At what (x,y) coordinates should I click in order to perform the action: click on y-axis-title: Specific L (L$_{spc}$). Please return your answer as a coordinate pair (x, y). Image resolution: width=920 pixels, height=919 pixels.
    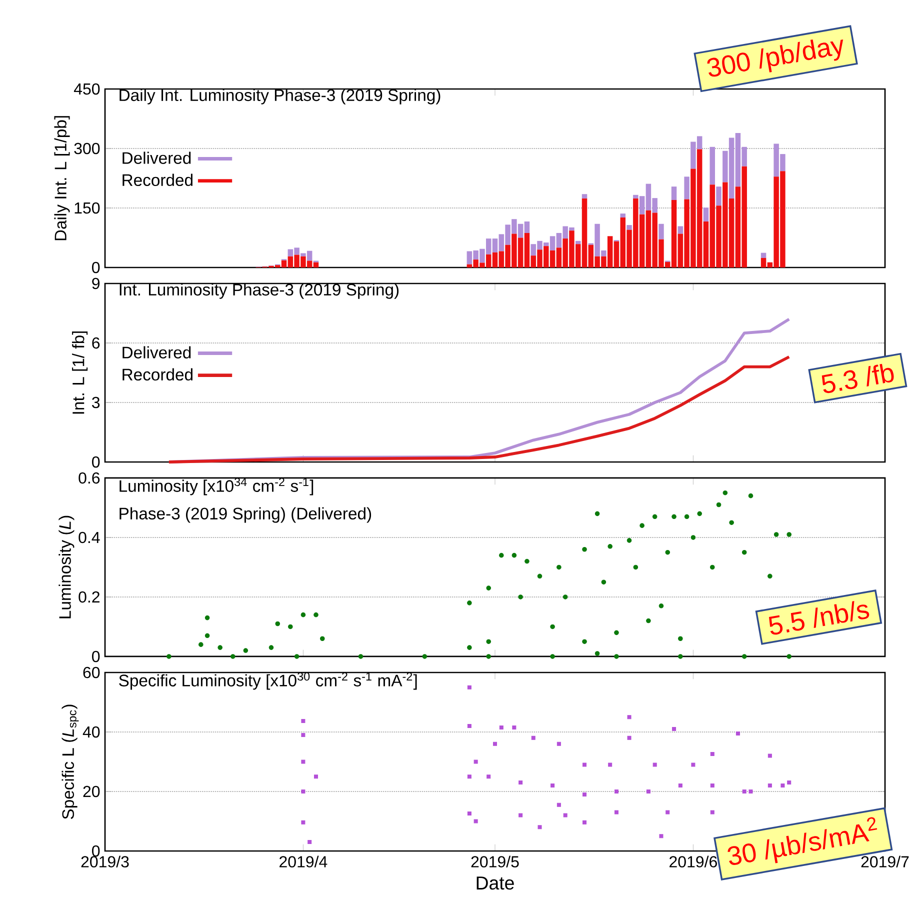
    Looking at the image, I should click on (70, 762).